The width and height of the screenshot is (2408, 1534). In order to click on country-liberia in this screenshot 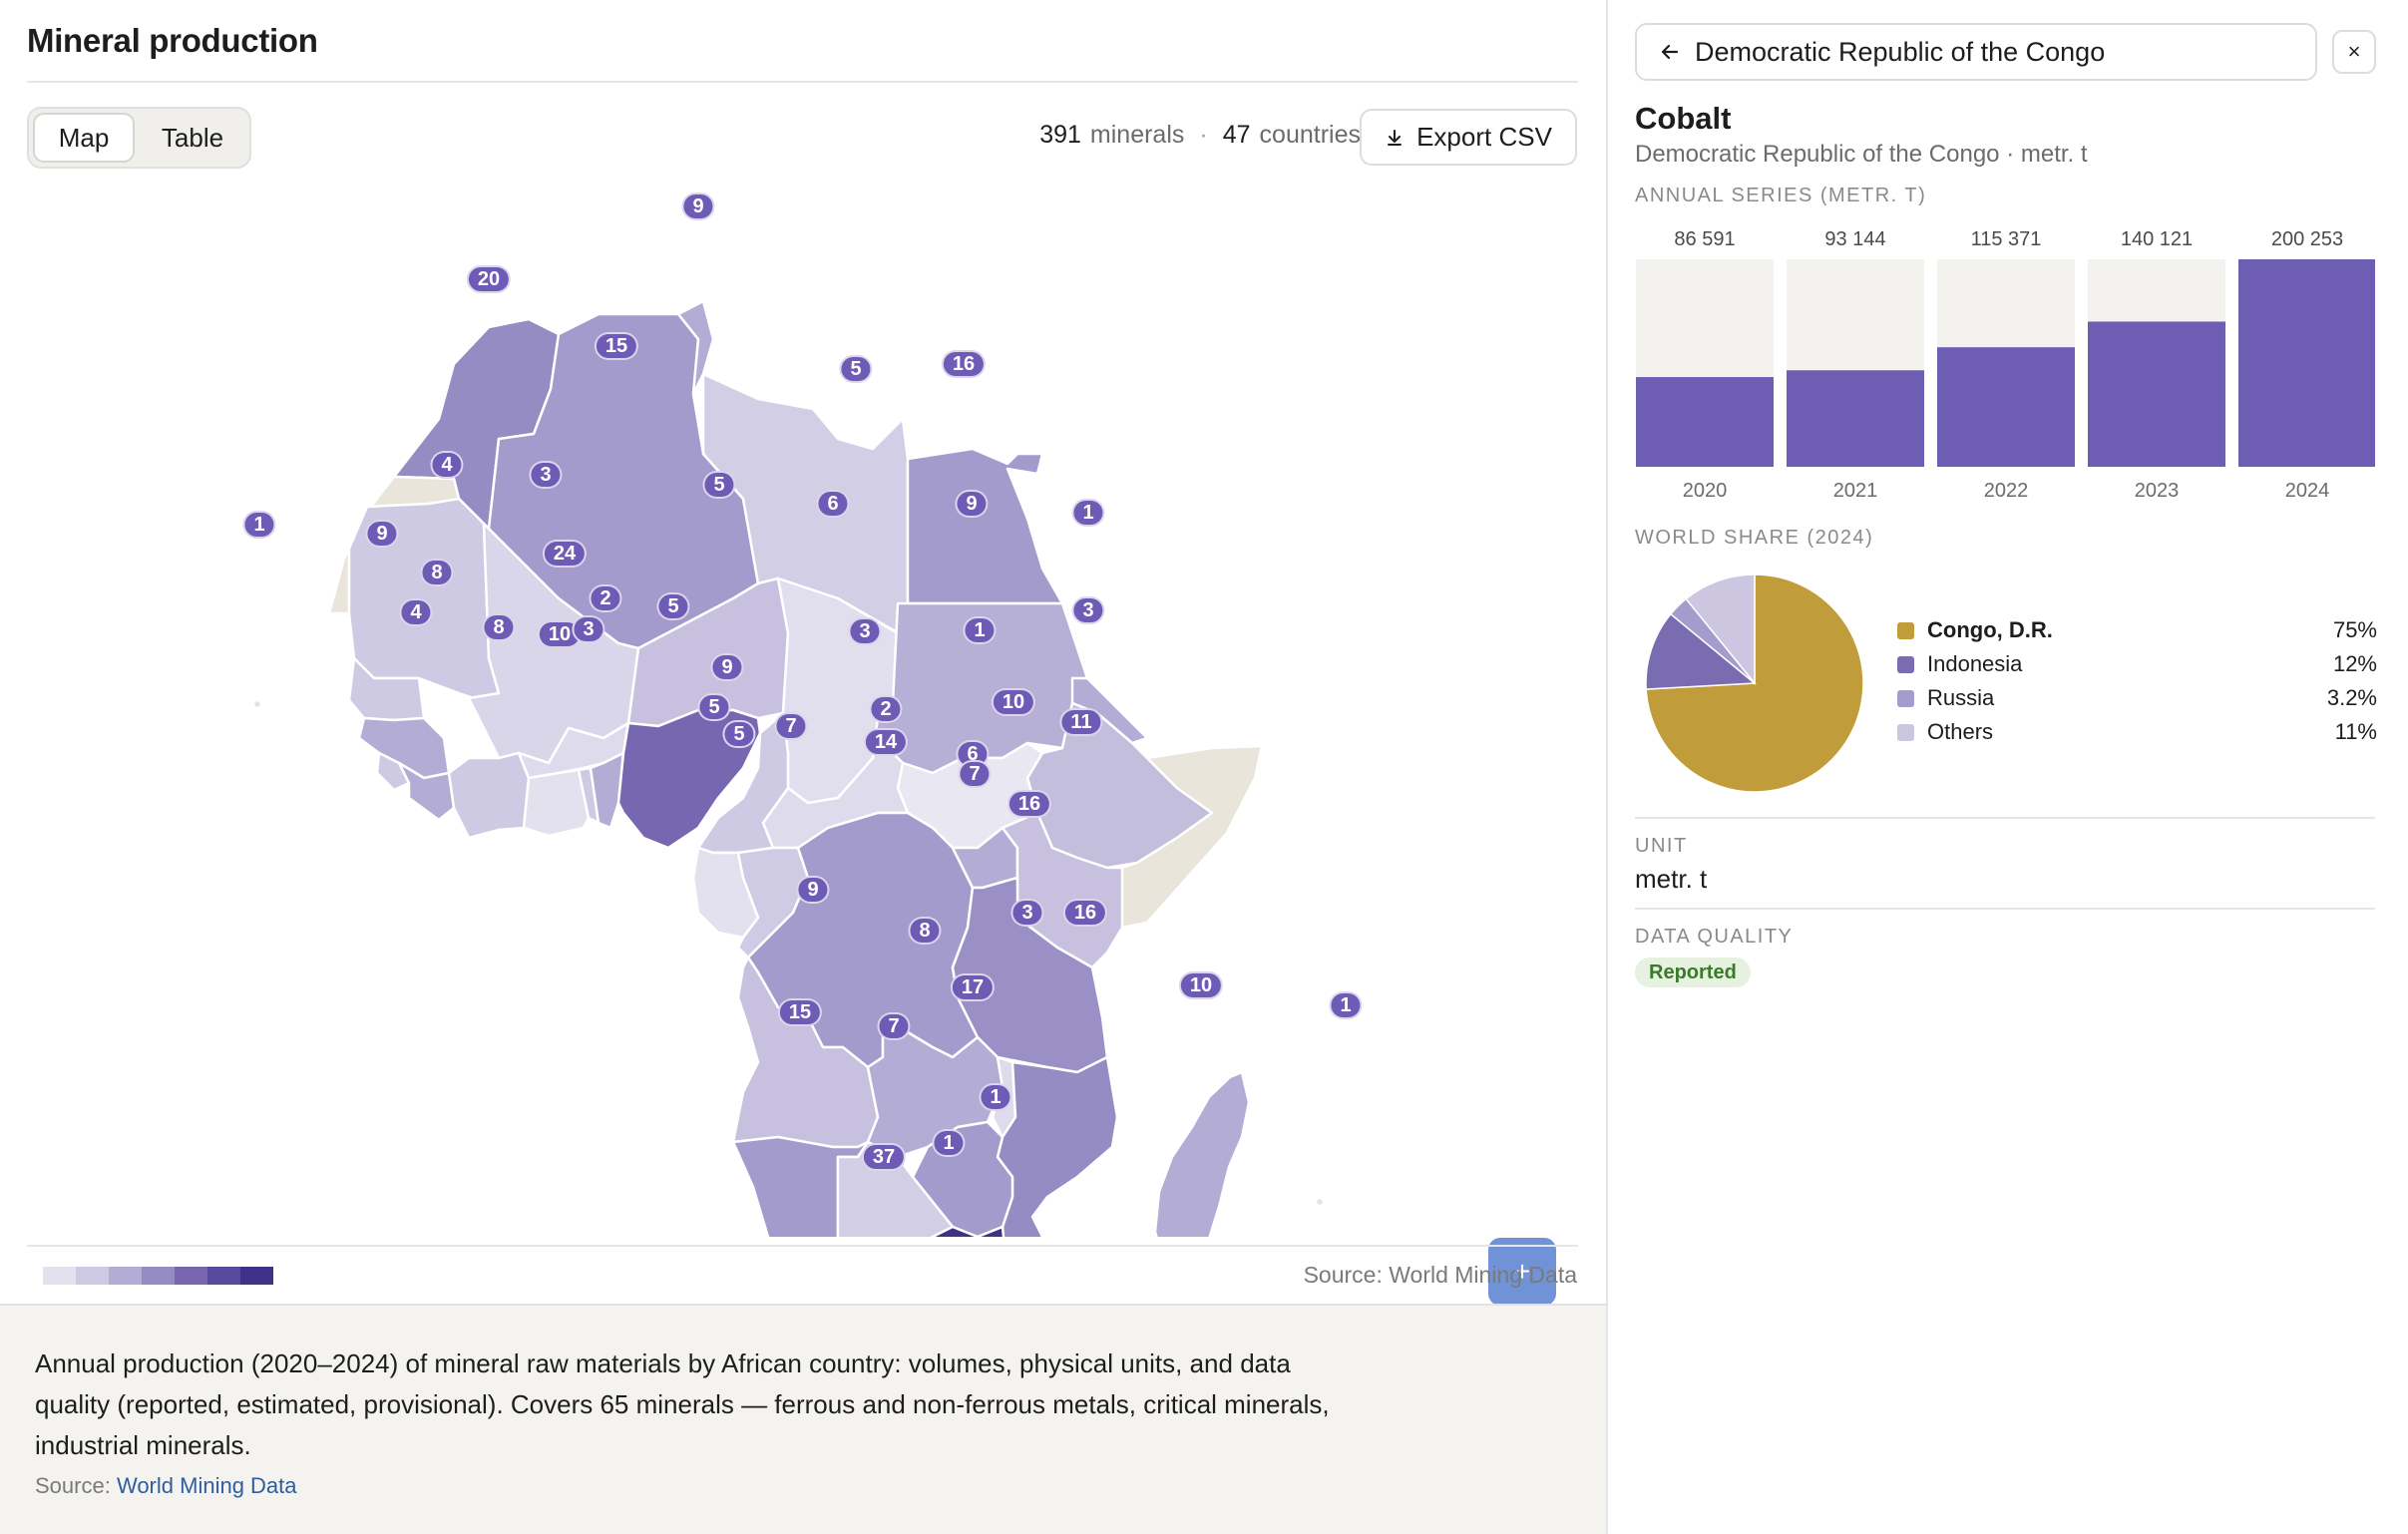, I will do `click(426, 791)`.